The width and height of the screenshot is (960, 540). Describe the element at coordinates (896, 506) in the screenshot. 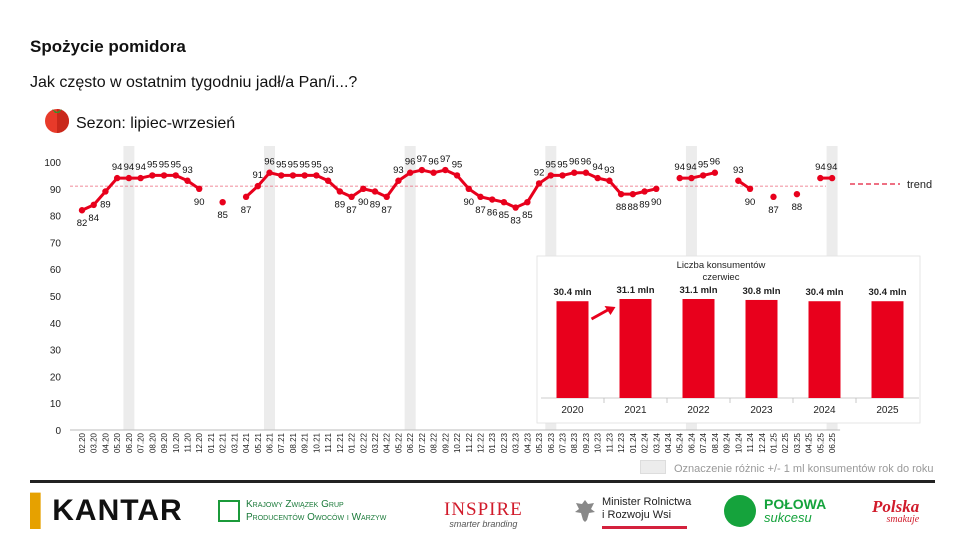

I see `polska-logo-line1: Polska` at that location.